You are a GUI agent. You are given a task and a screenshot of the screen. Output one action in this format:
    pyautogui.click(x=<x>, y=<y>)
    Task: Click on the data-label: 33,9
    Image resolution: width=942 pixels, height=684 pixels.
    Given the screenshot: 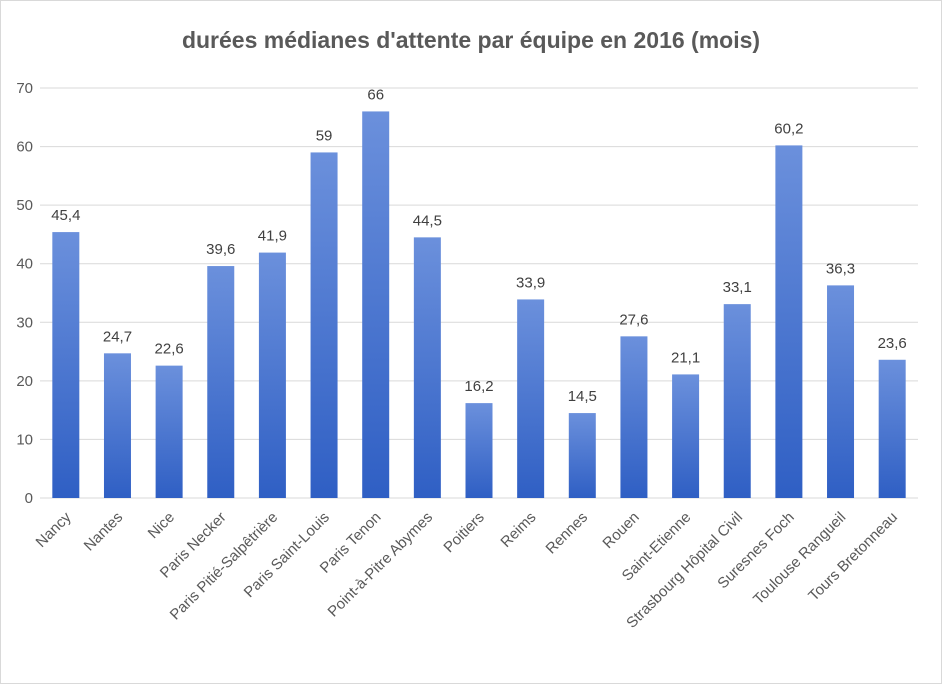 What is the action you would take?
    pyautogui.click(x=530, y=282)
    